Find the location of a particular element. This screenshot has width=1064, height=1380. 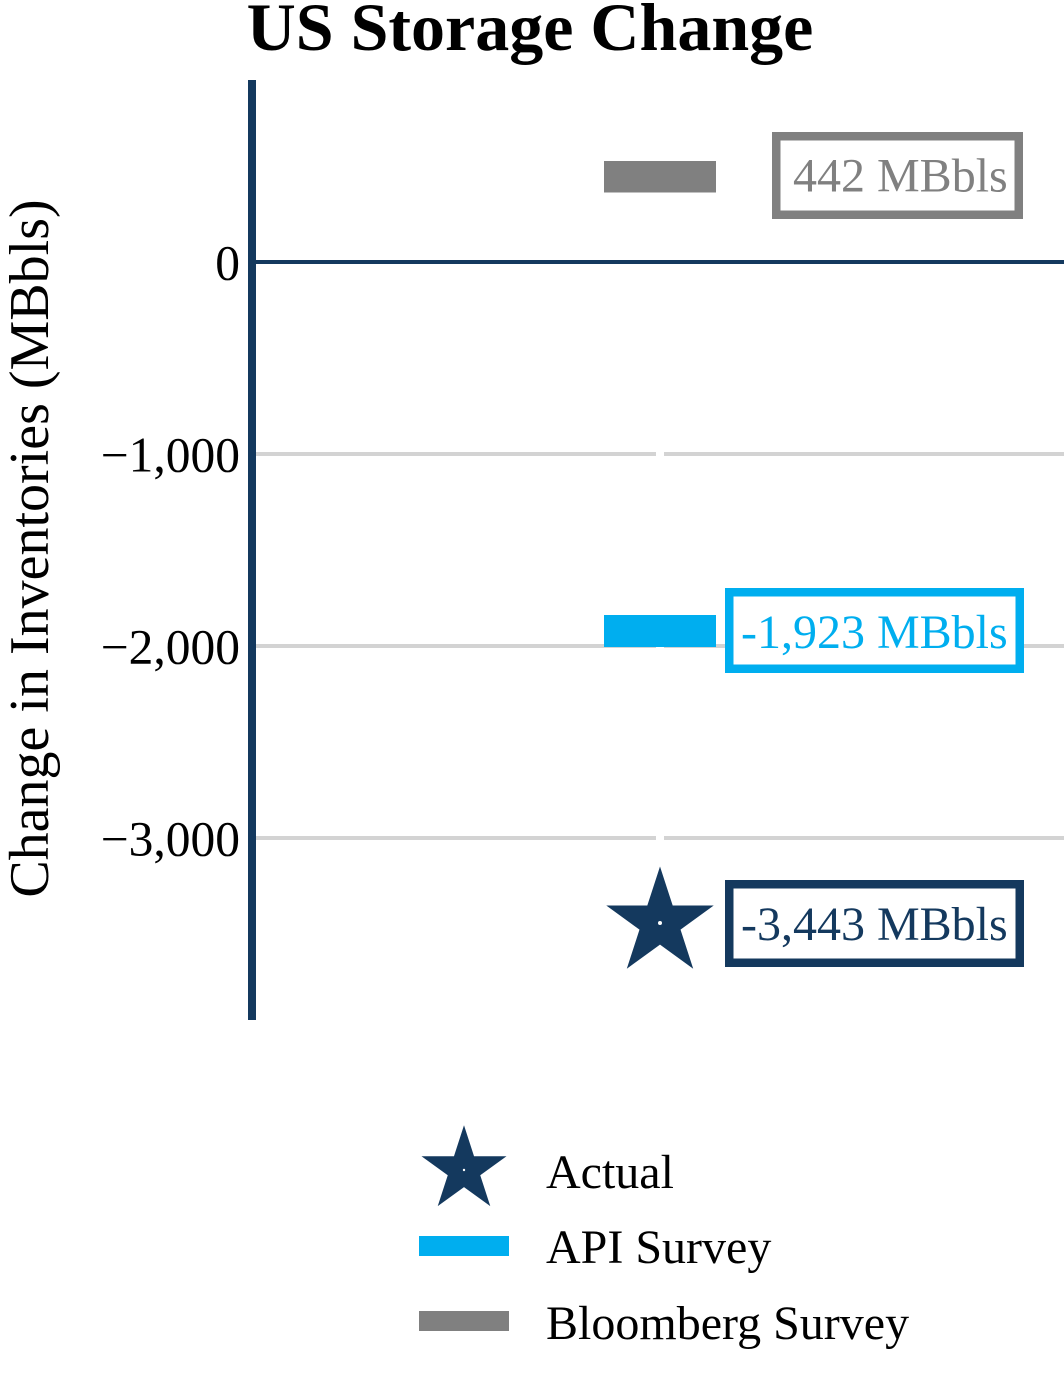

svg-text: -1,923 MBbls is located at coordinates (874, 632).